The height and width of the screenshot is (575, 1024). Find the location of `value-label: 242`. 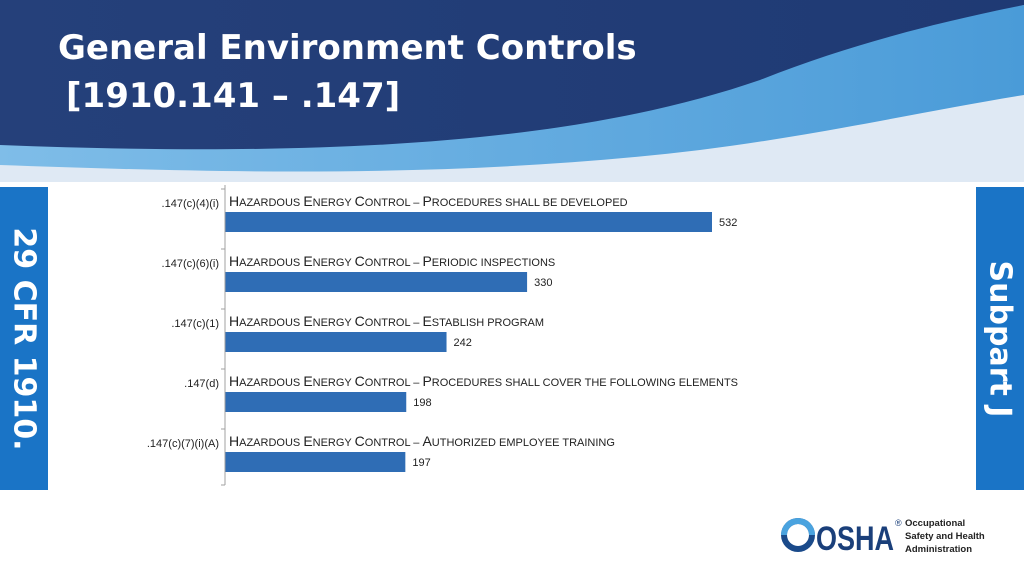

value-label: 242 is located at coordinates (463, 343).